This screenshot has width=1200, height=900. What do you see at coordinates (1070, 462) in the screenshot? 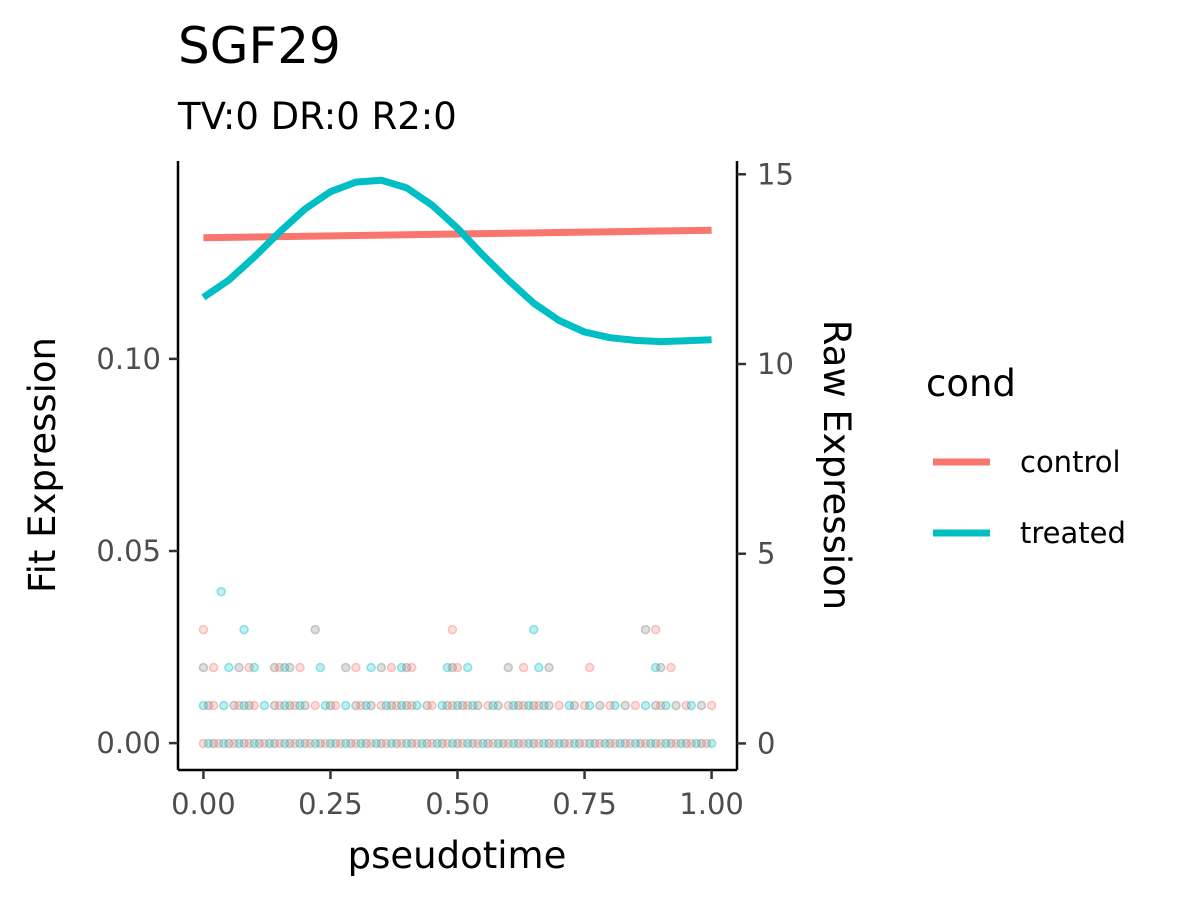
I see `legend-label-control: control` at bounding box center [1070, 462].